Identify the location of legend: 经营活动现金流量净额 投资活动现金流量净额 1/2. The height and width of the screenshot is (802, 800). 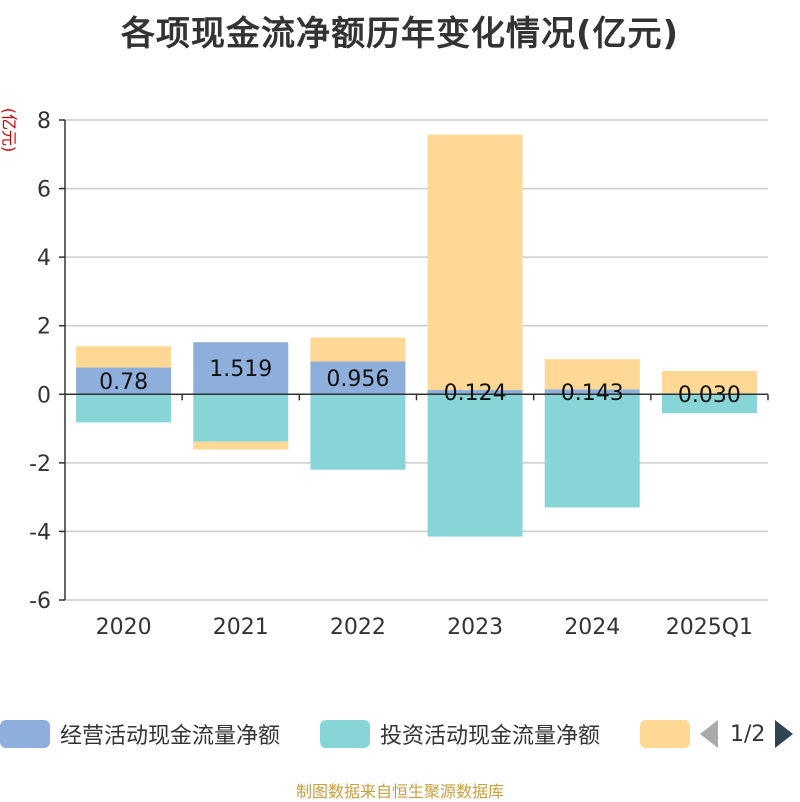
(400, 734).